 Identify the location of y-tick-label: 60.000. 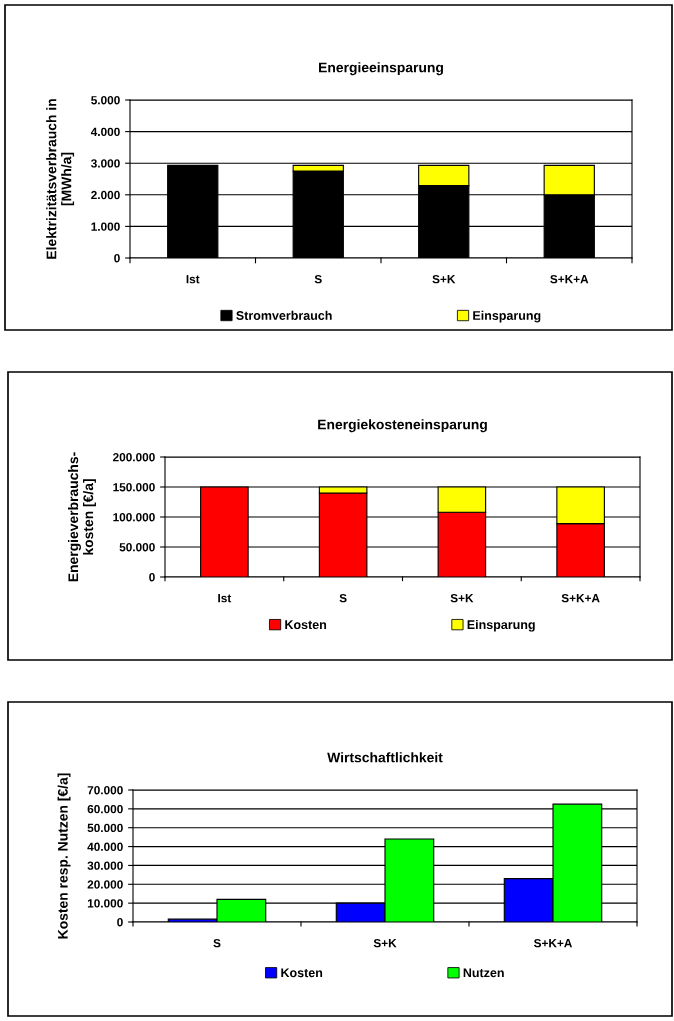
(105, 809).